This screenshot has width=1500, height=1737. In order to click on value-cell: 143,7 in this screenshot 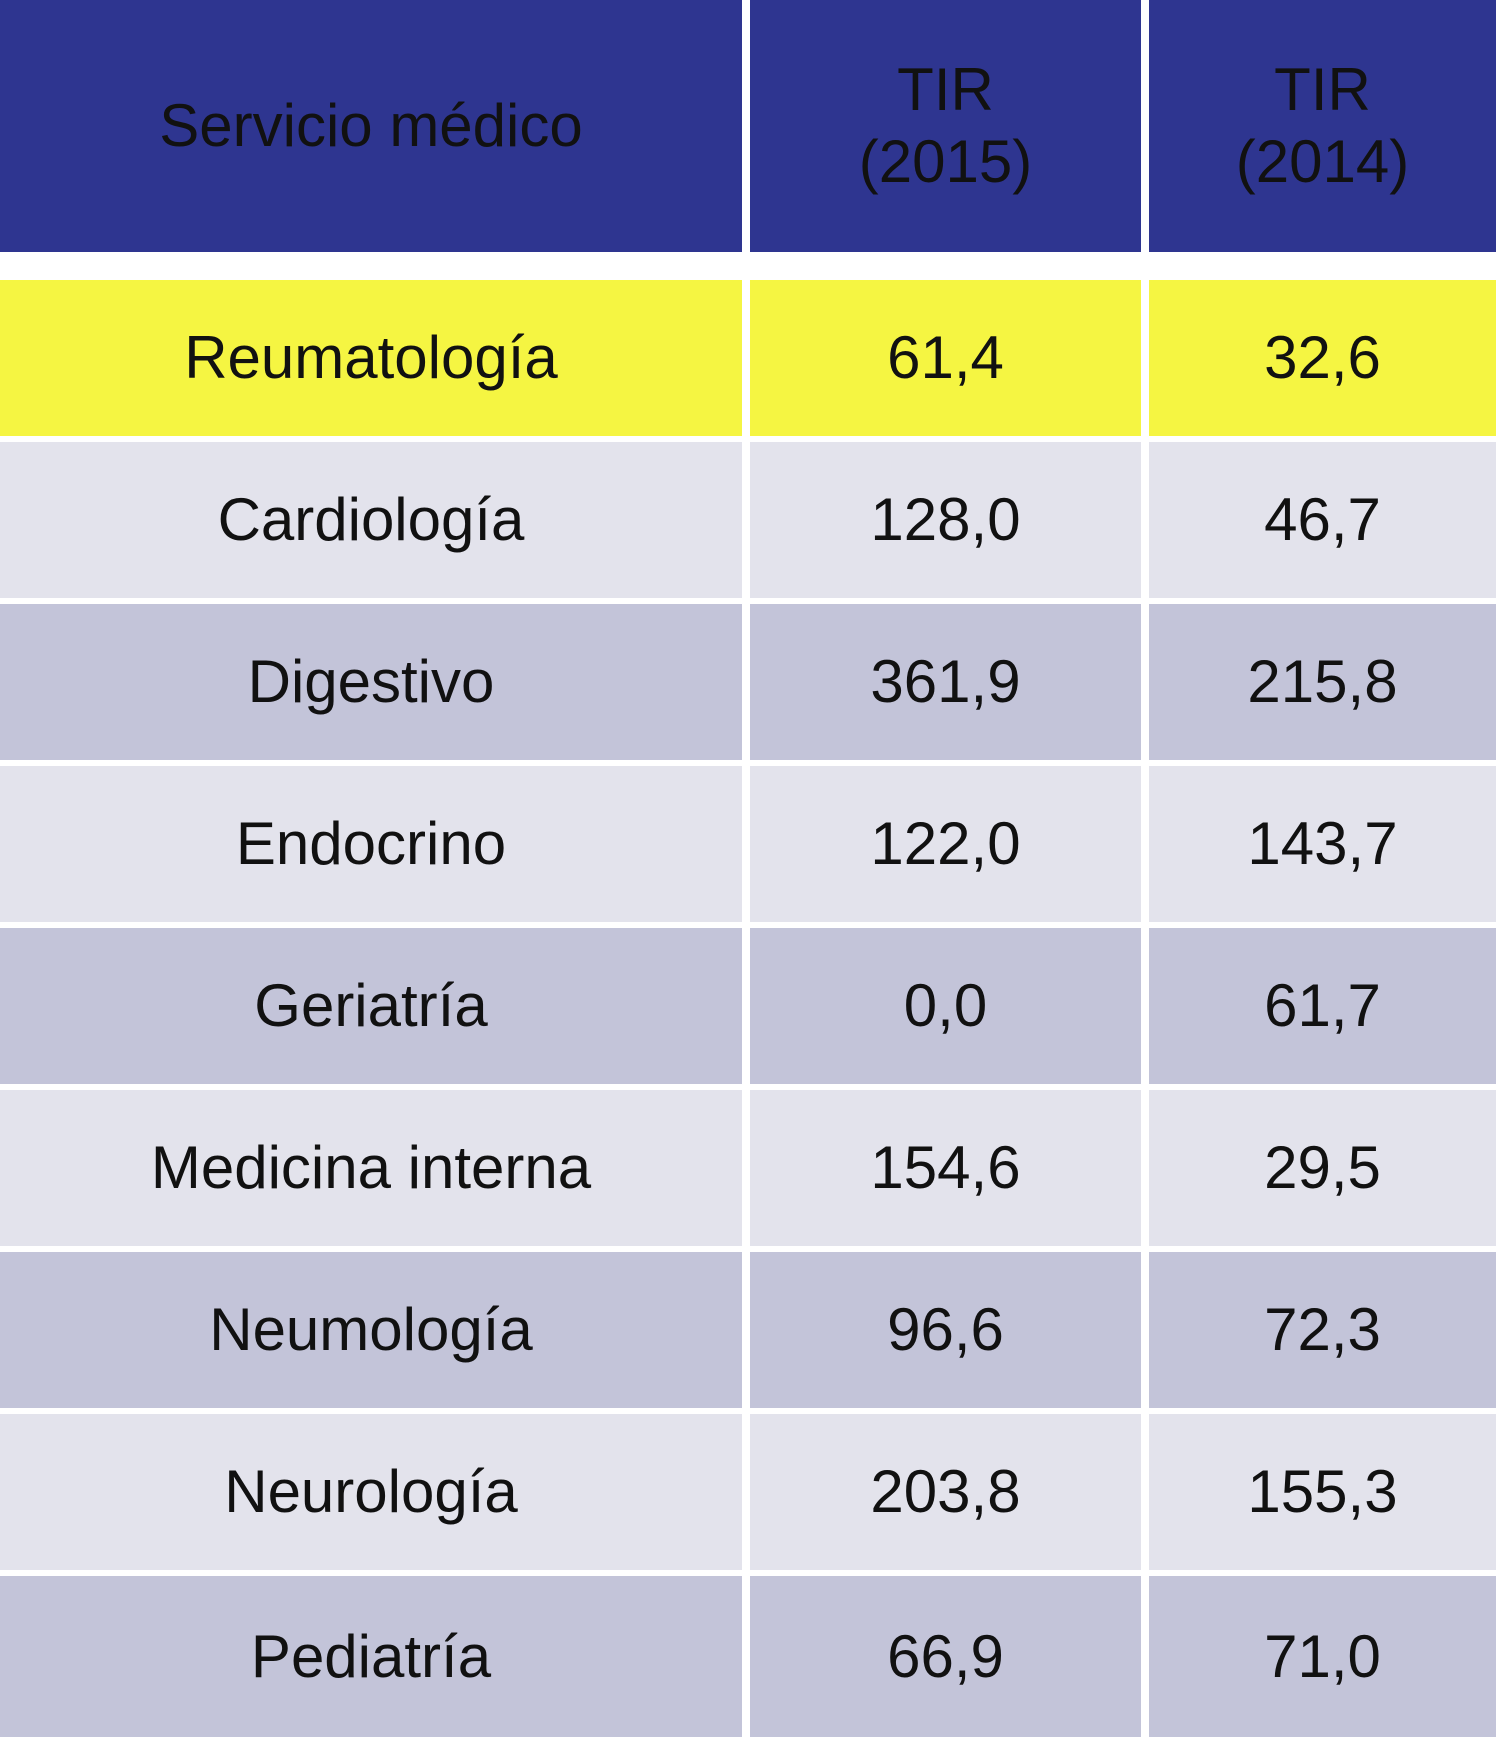, I will do `click(1322, 844)`.